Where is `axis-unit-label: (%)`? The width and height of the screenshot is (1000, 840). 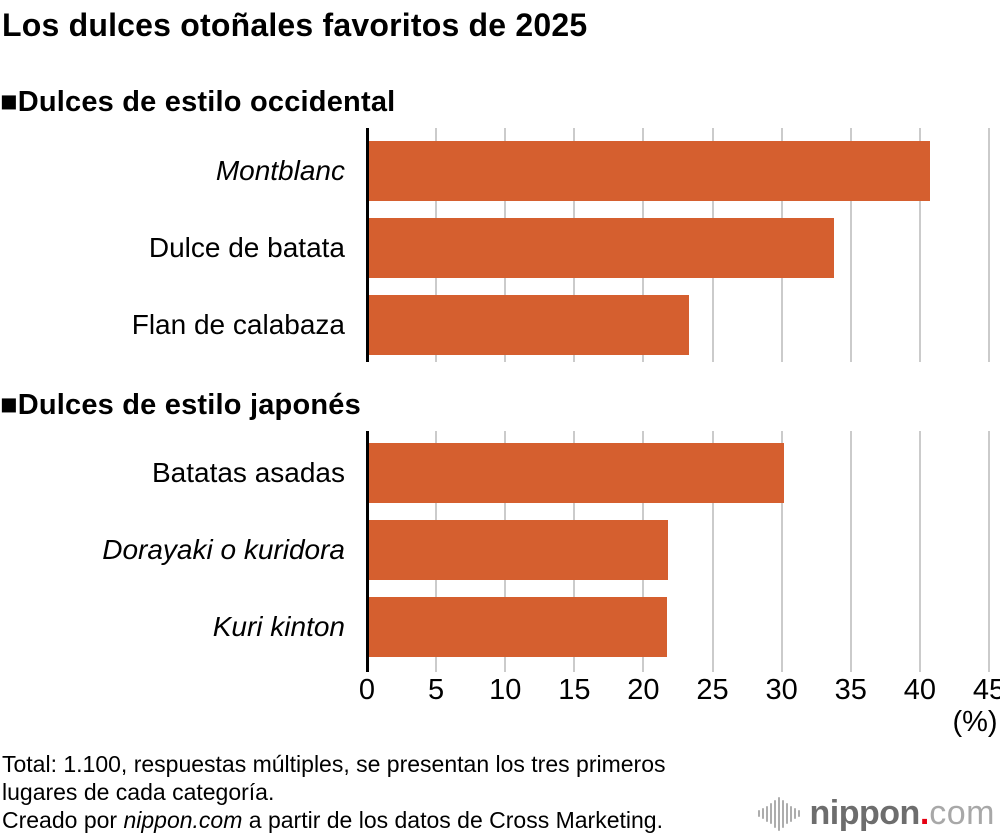
axis-unit-label: (%) is located at coordinates (975, 722).